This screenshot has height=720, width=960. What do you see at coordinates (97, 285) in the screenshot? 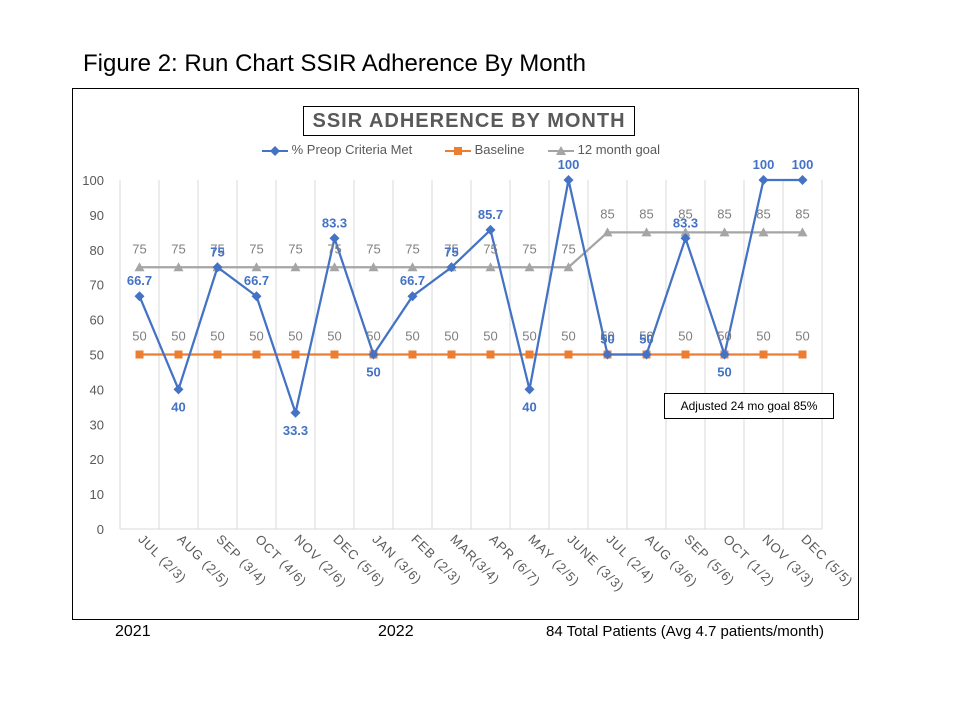
I see `y-tick-label: 70` at bounding box center [97, 285].